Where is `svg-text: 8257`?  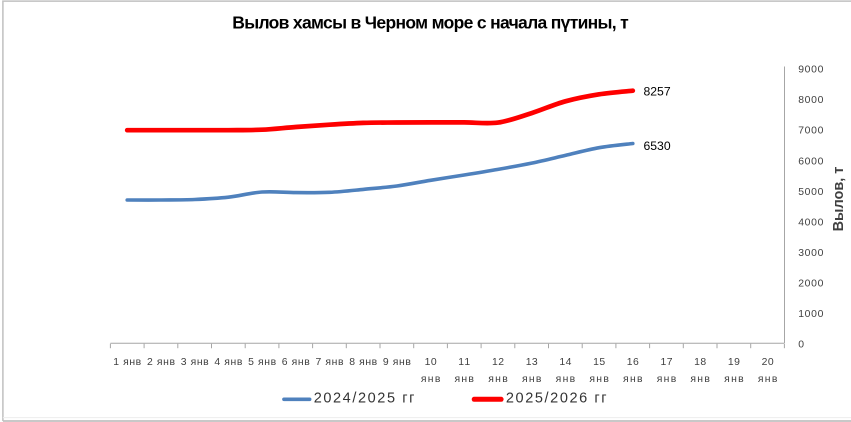
svg-text: 8257 is located at coordinates (657, 92).